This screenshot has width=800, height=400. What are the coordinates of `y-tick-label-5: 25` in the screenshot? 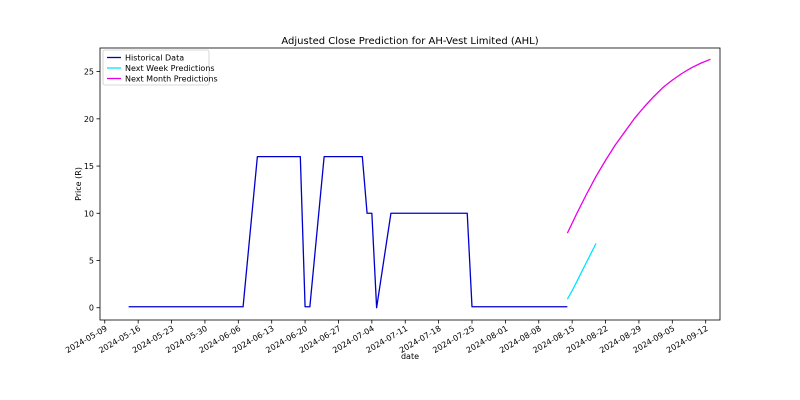 It's located at (89, 72).